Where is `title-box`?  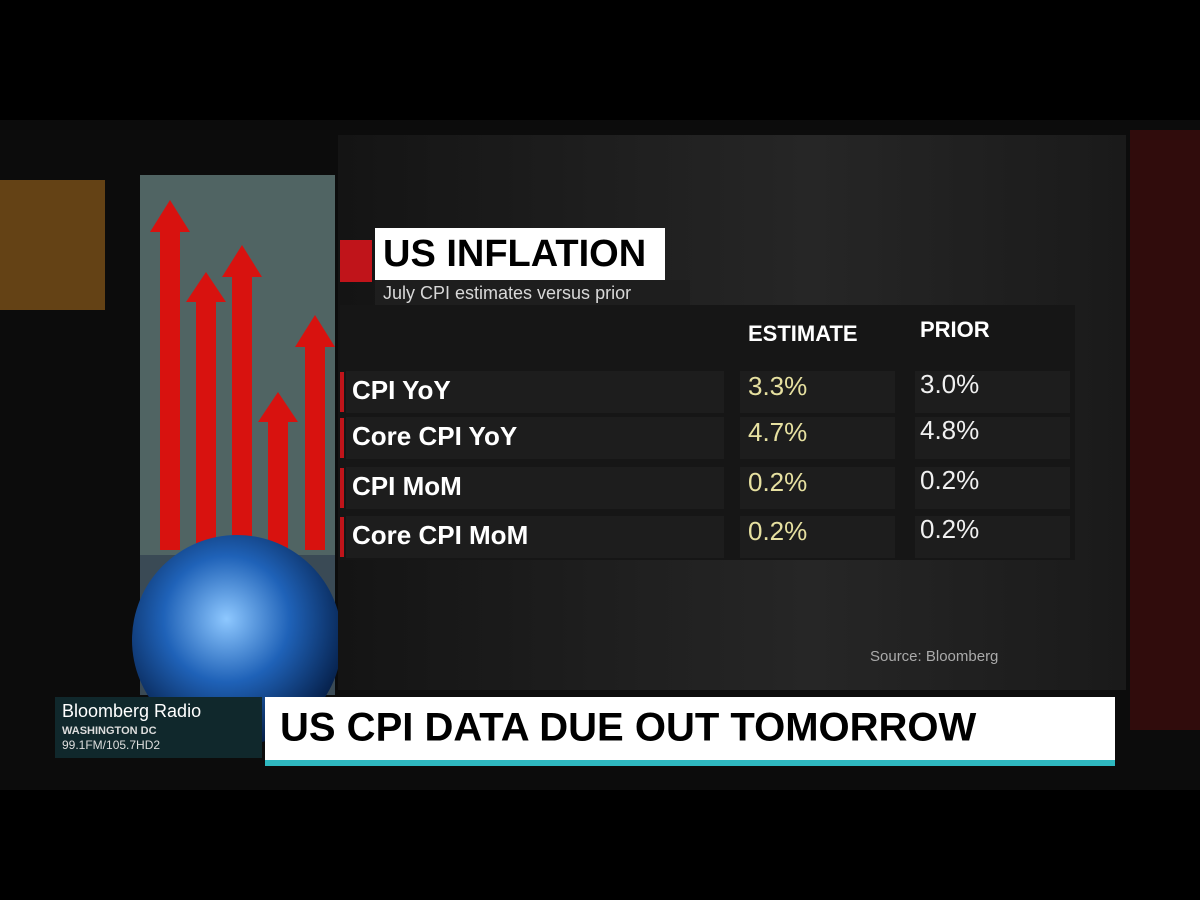
title-box is located at coordinates (520, 255).